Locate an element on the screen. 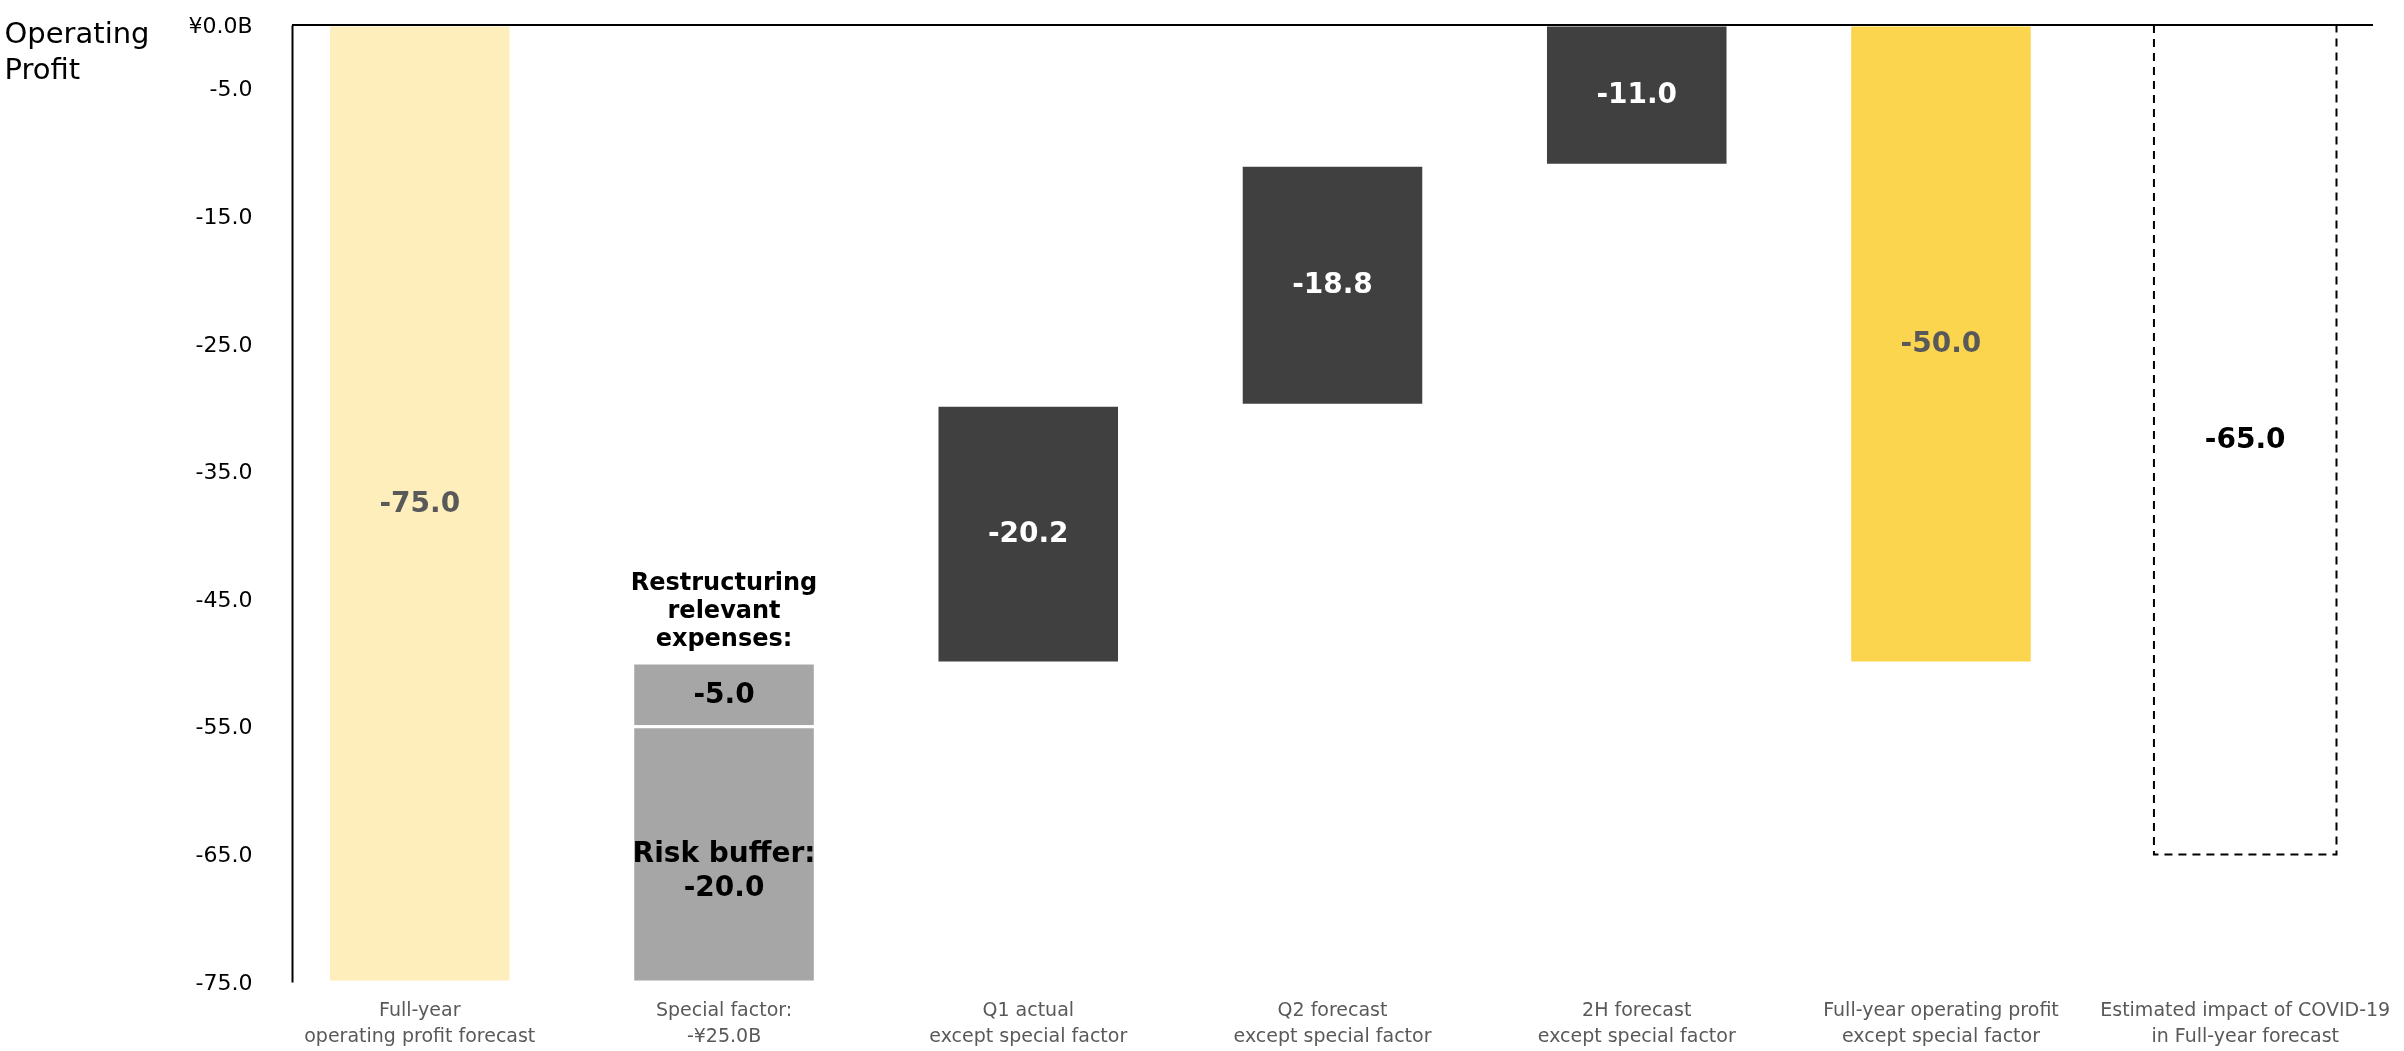  y-tick-label: -75.0 is located at coordinates (224, 982).